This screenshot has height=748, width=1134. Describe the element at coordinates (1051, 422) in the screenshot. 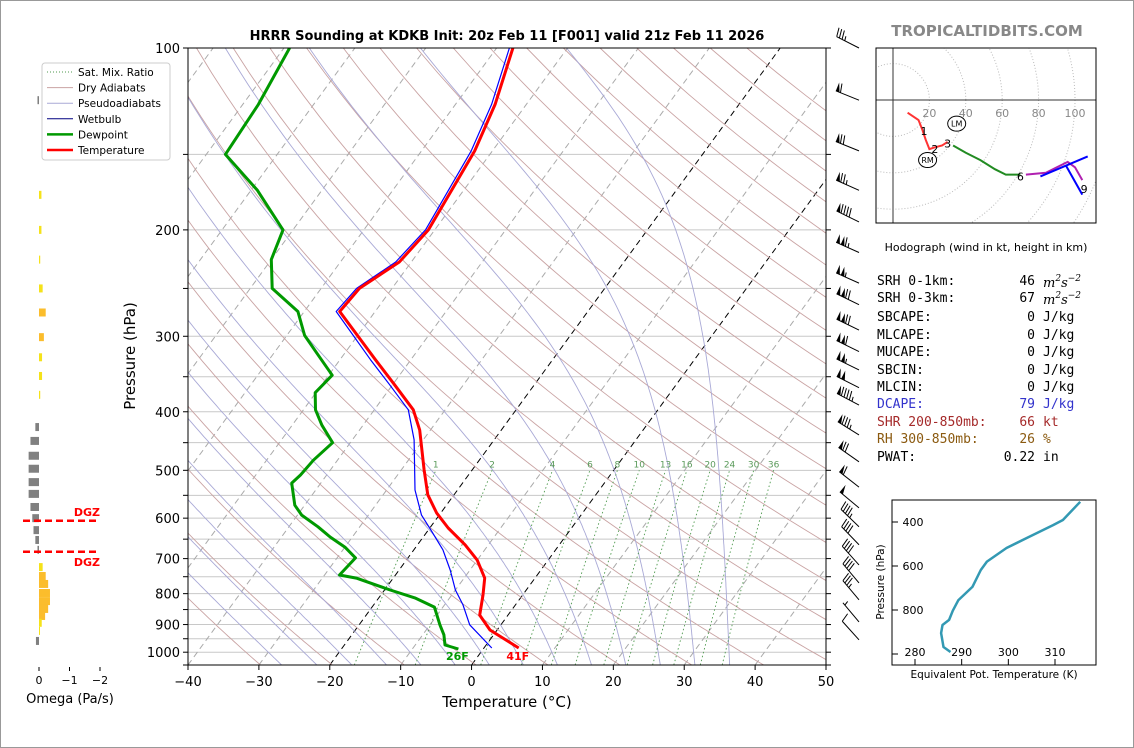

I see `stat-unit: kt` at that location.